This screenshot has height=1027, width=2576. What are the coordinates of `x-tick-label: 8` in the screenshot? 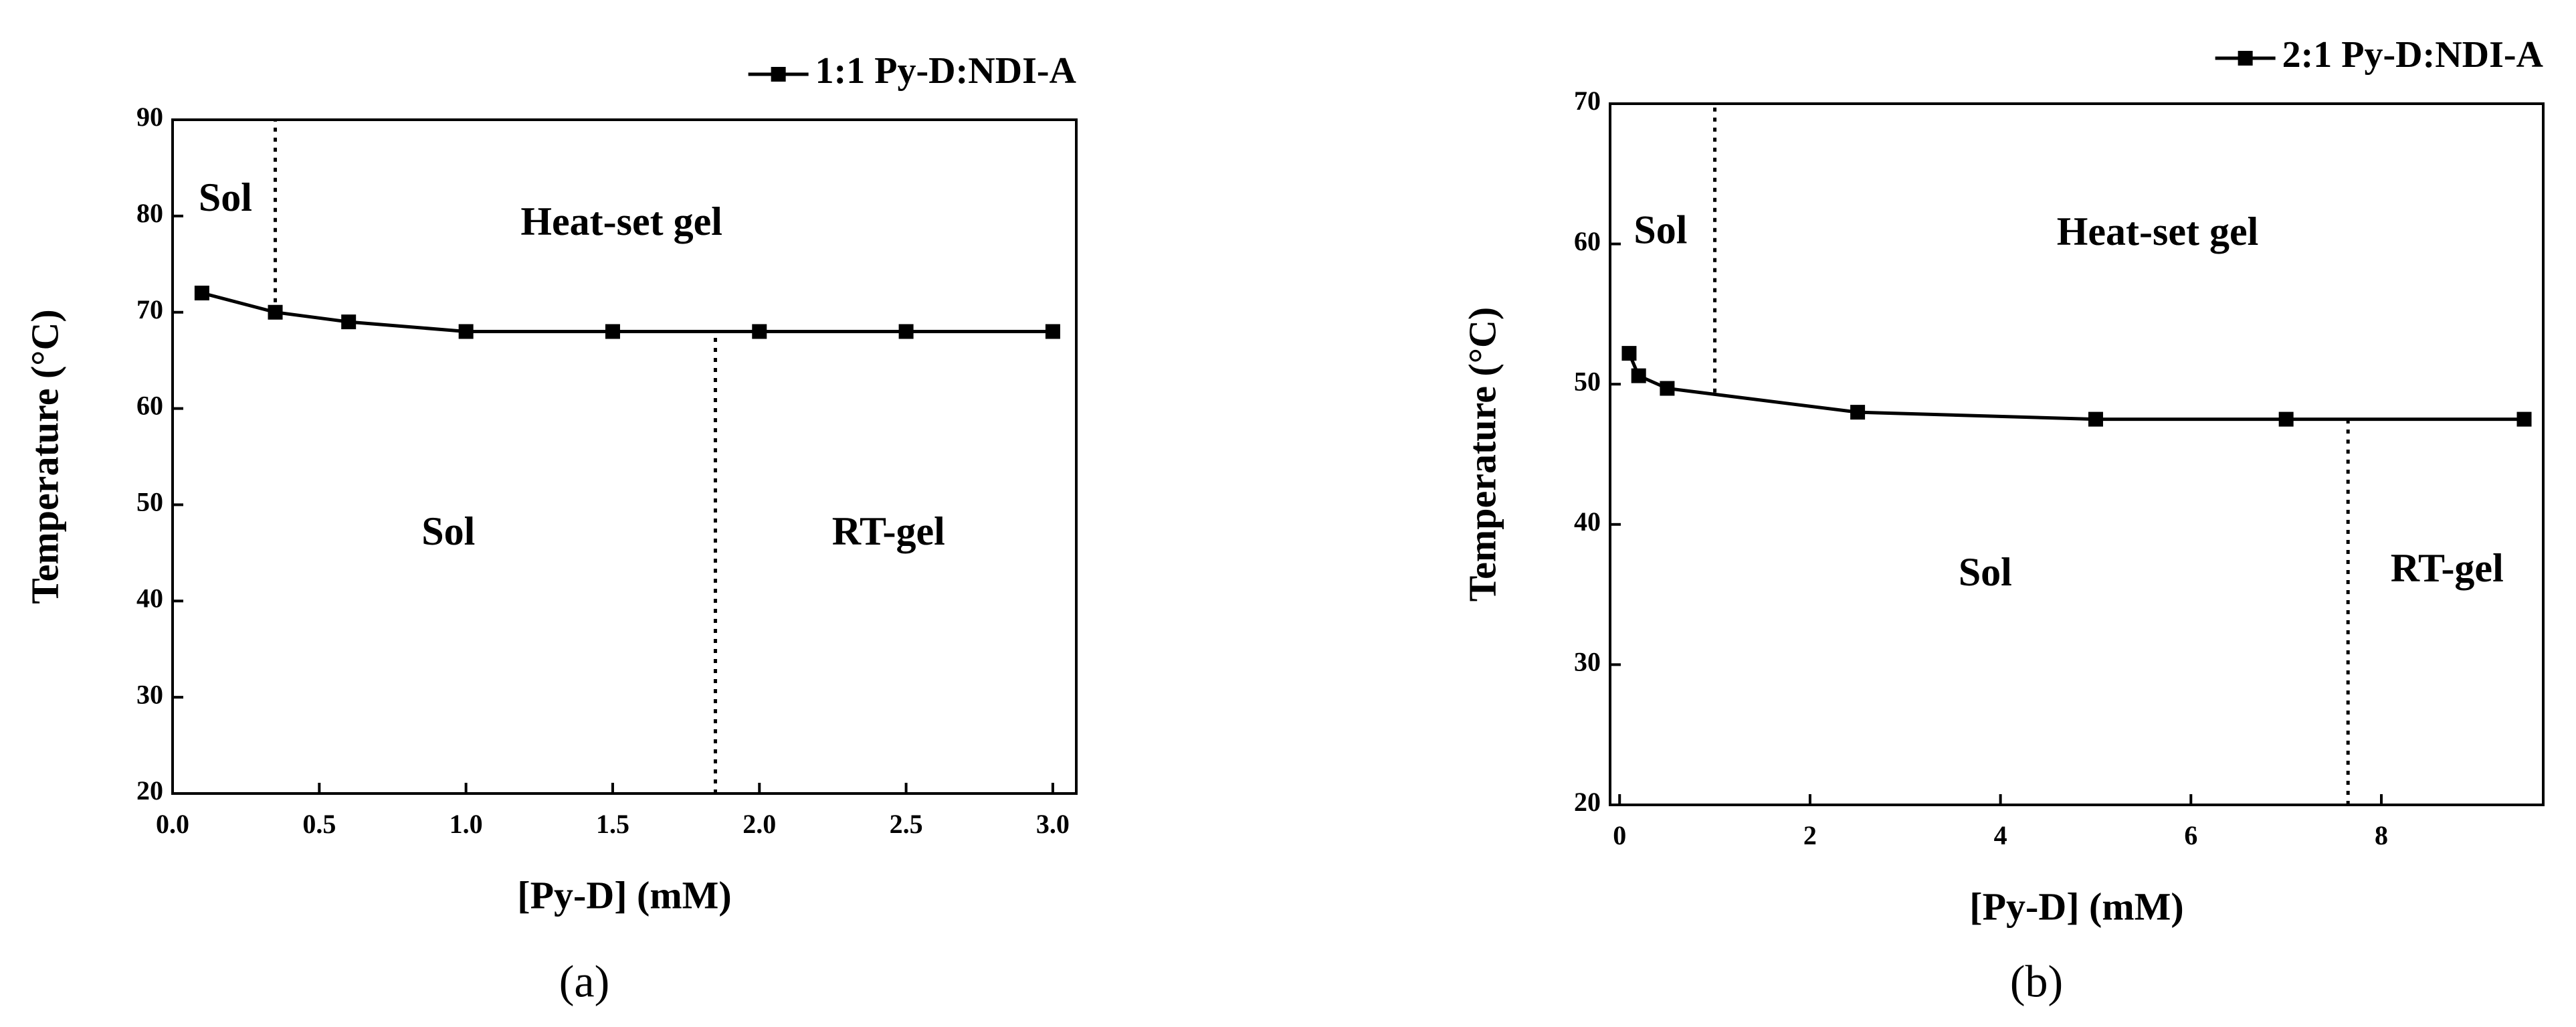 It's located at (2381, 835).